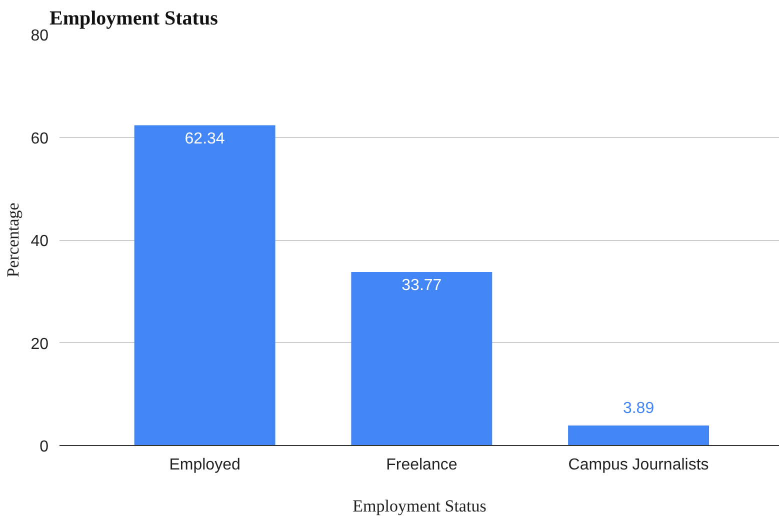 The image size is (779, 518). What do you see at coordinates (422, 465) in the screenshot?
I see `x-tick-label: Freelance` at bounding box center [422, 465].